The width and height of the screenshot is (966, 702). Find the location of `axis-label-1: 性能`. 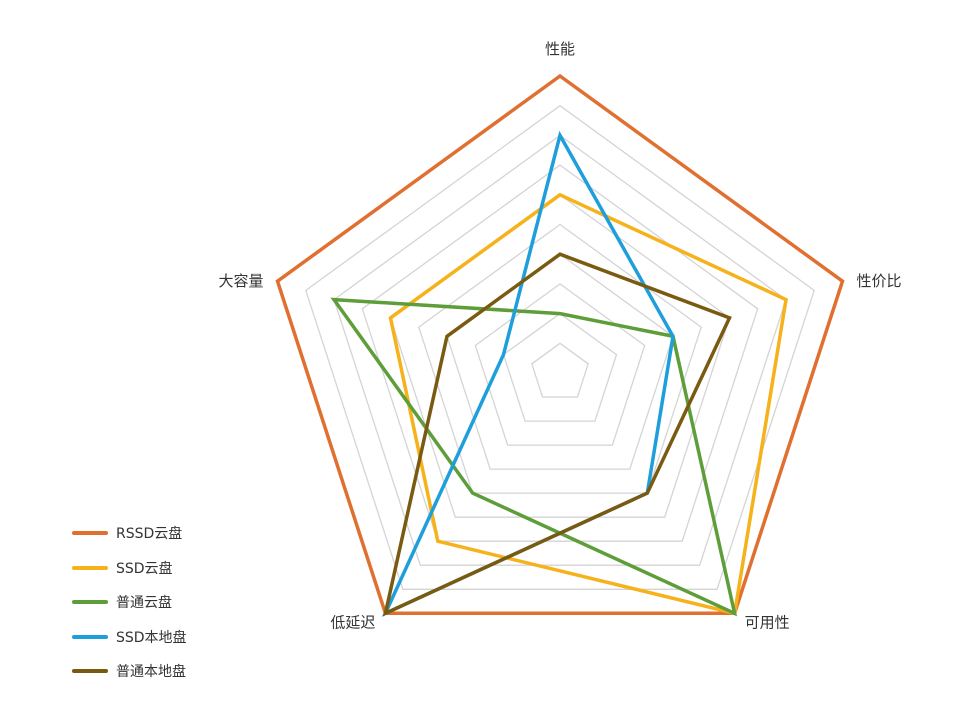

axis-label-1: 性能 is located at coordinates (560, 49).